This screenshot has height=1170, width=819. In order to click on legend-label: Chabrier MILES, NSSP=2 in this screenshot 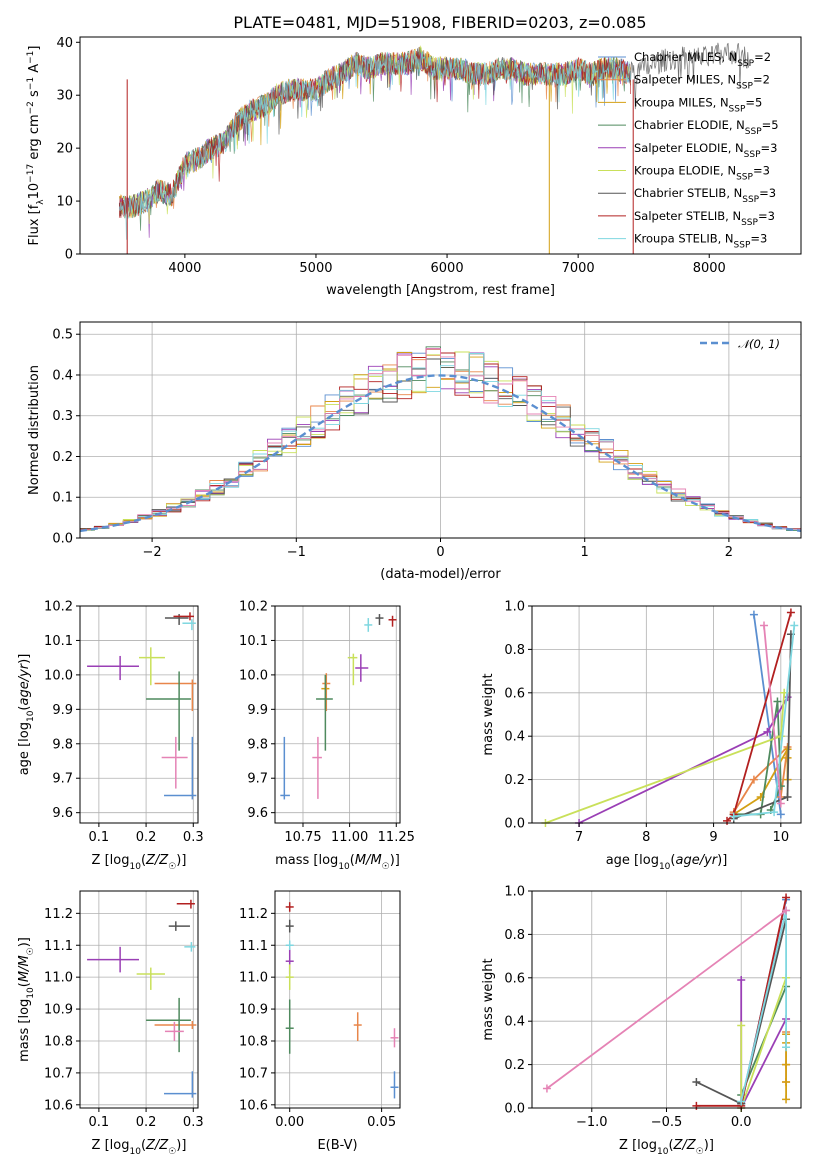, I will do `click(702, 59)`.